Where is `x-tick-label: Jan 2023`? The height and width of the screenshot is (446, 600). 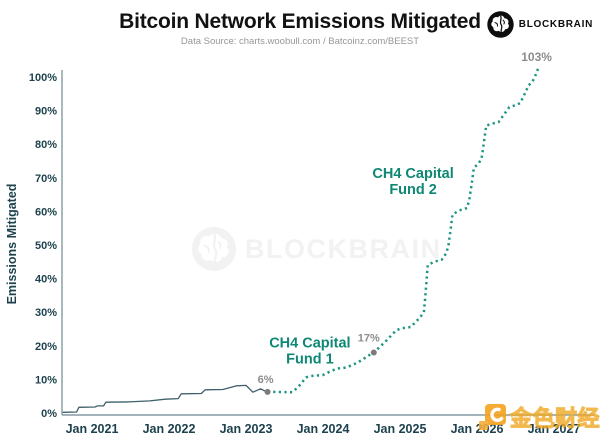
x-tick-label: Jan 2023 is located at coordinates (246, 429).